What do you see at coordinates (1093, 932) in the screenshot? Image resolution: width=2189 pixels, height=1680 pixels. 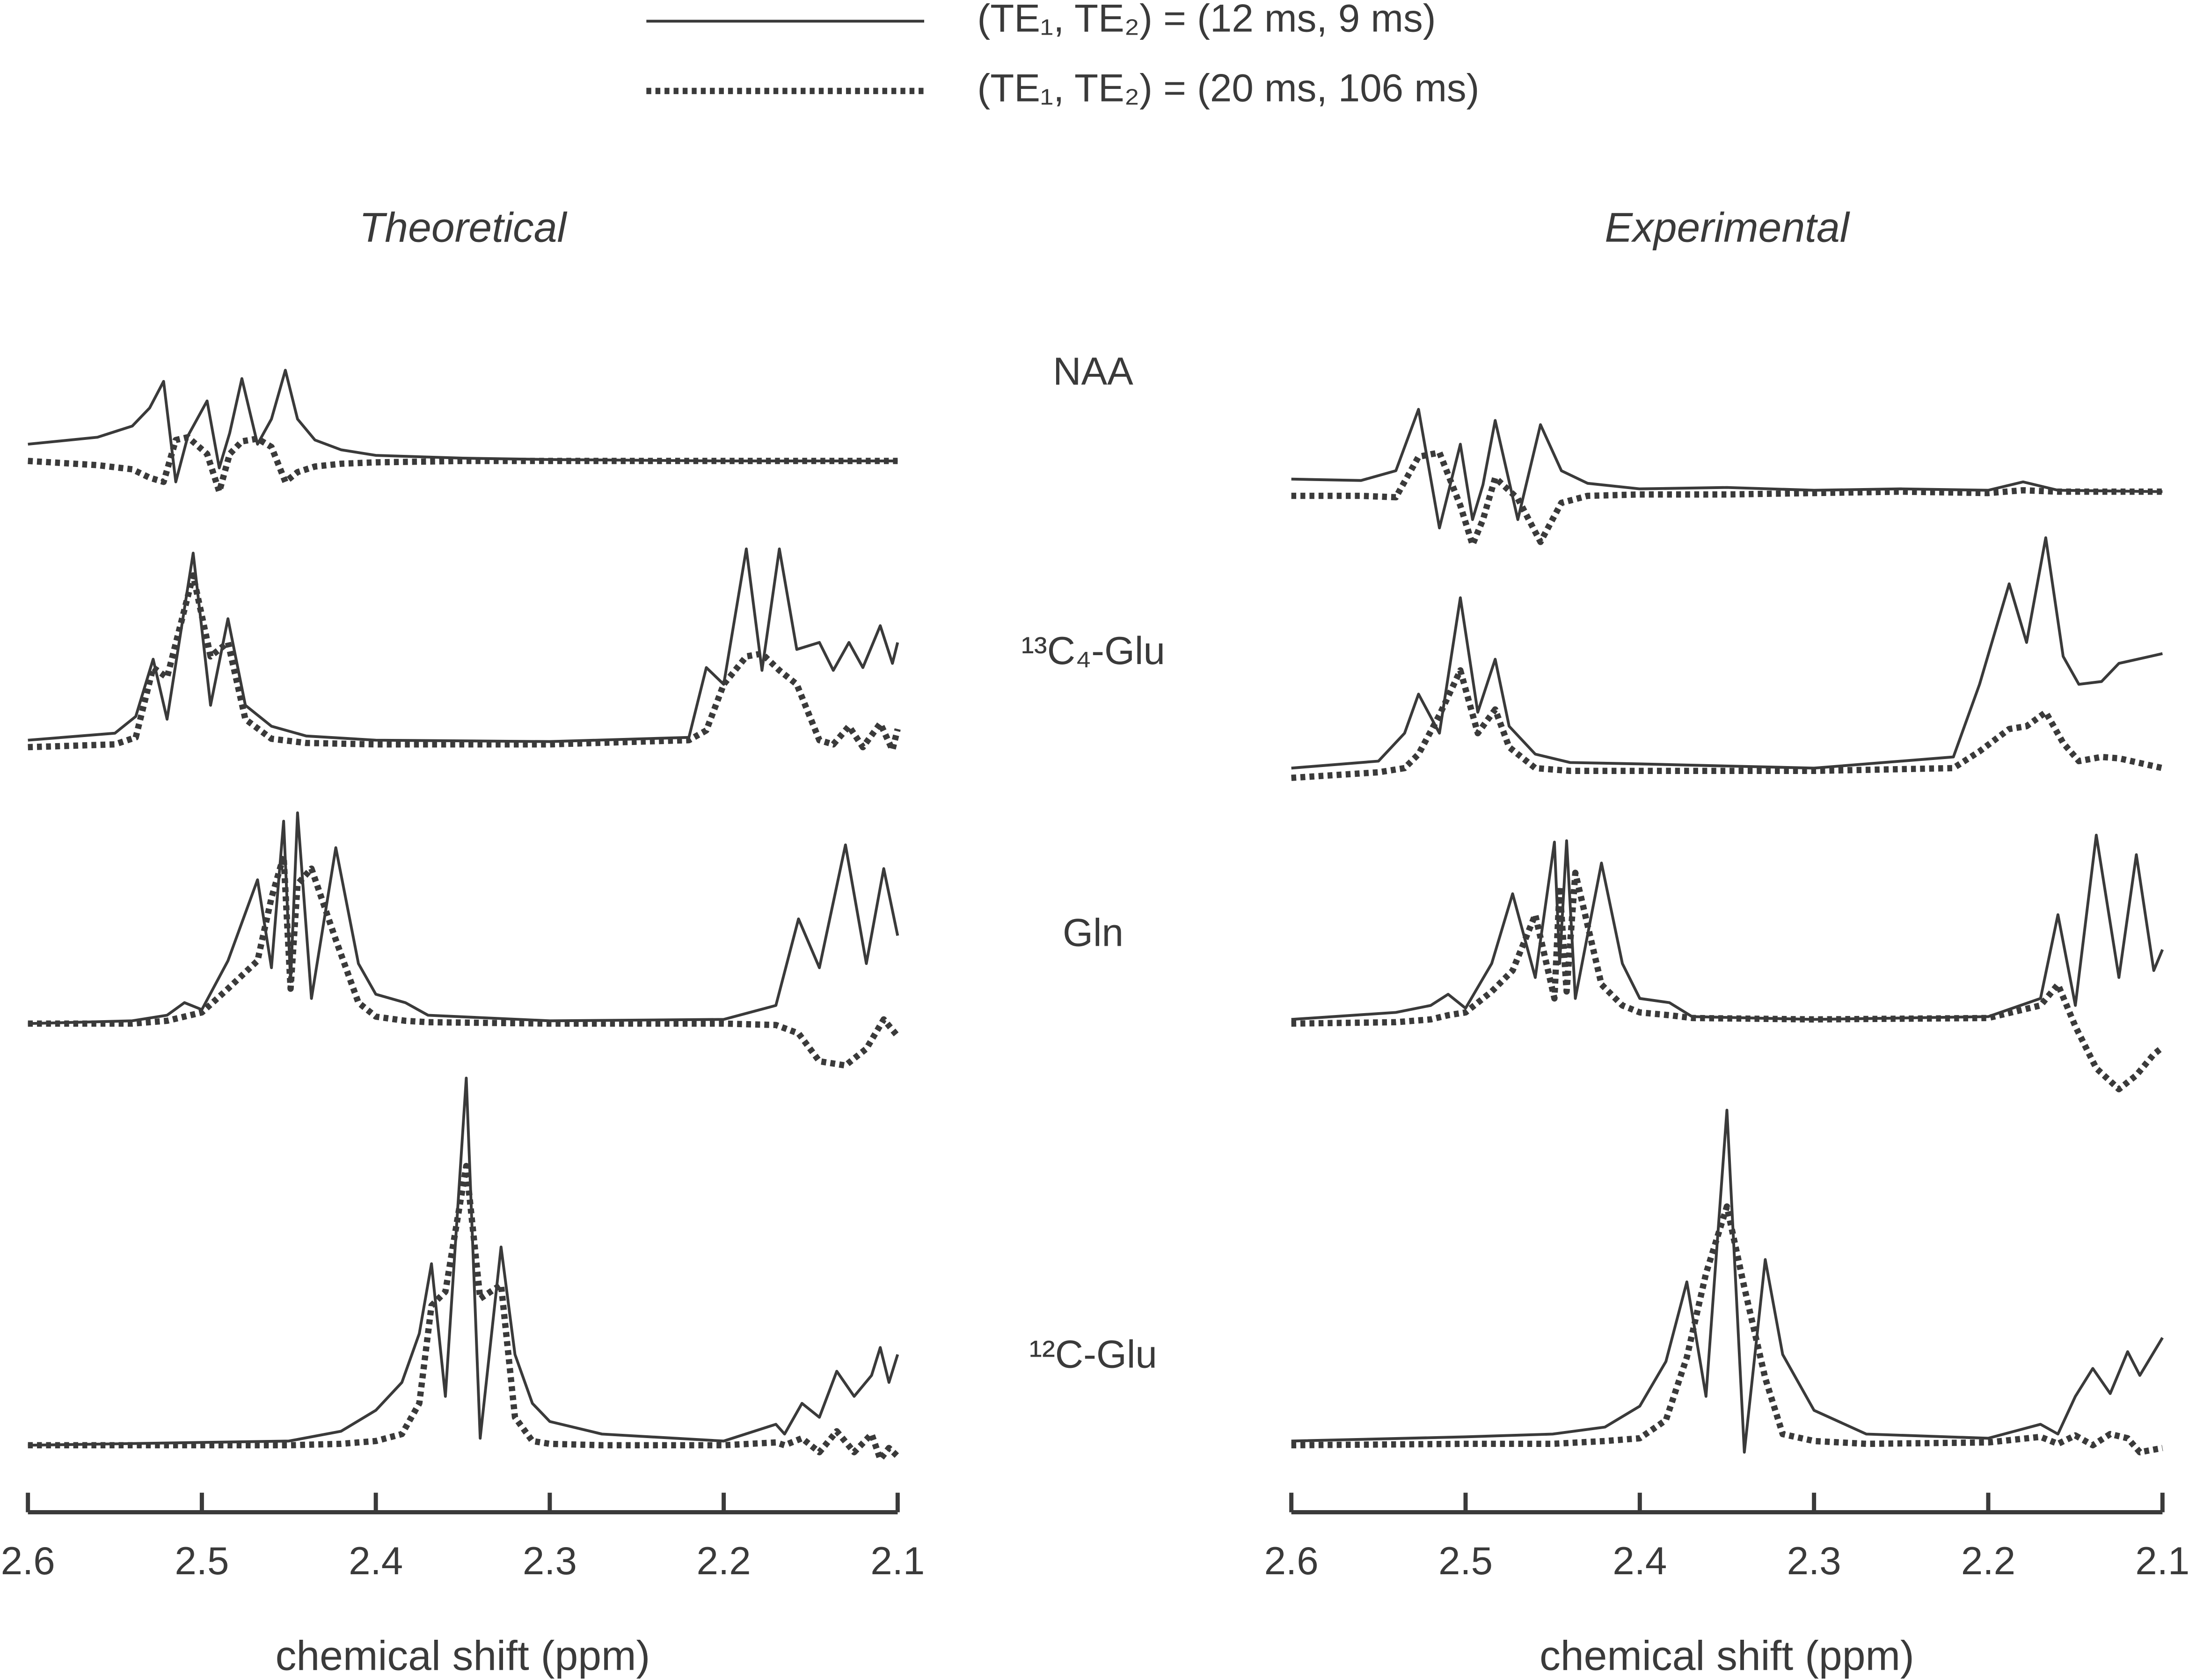 I see `metabolite-label: Gln` at bounding box center [1093, 932].